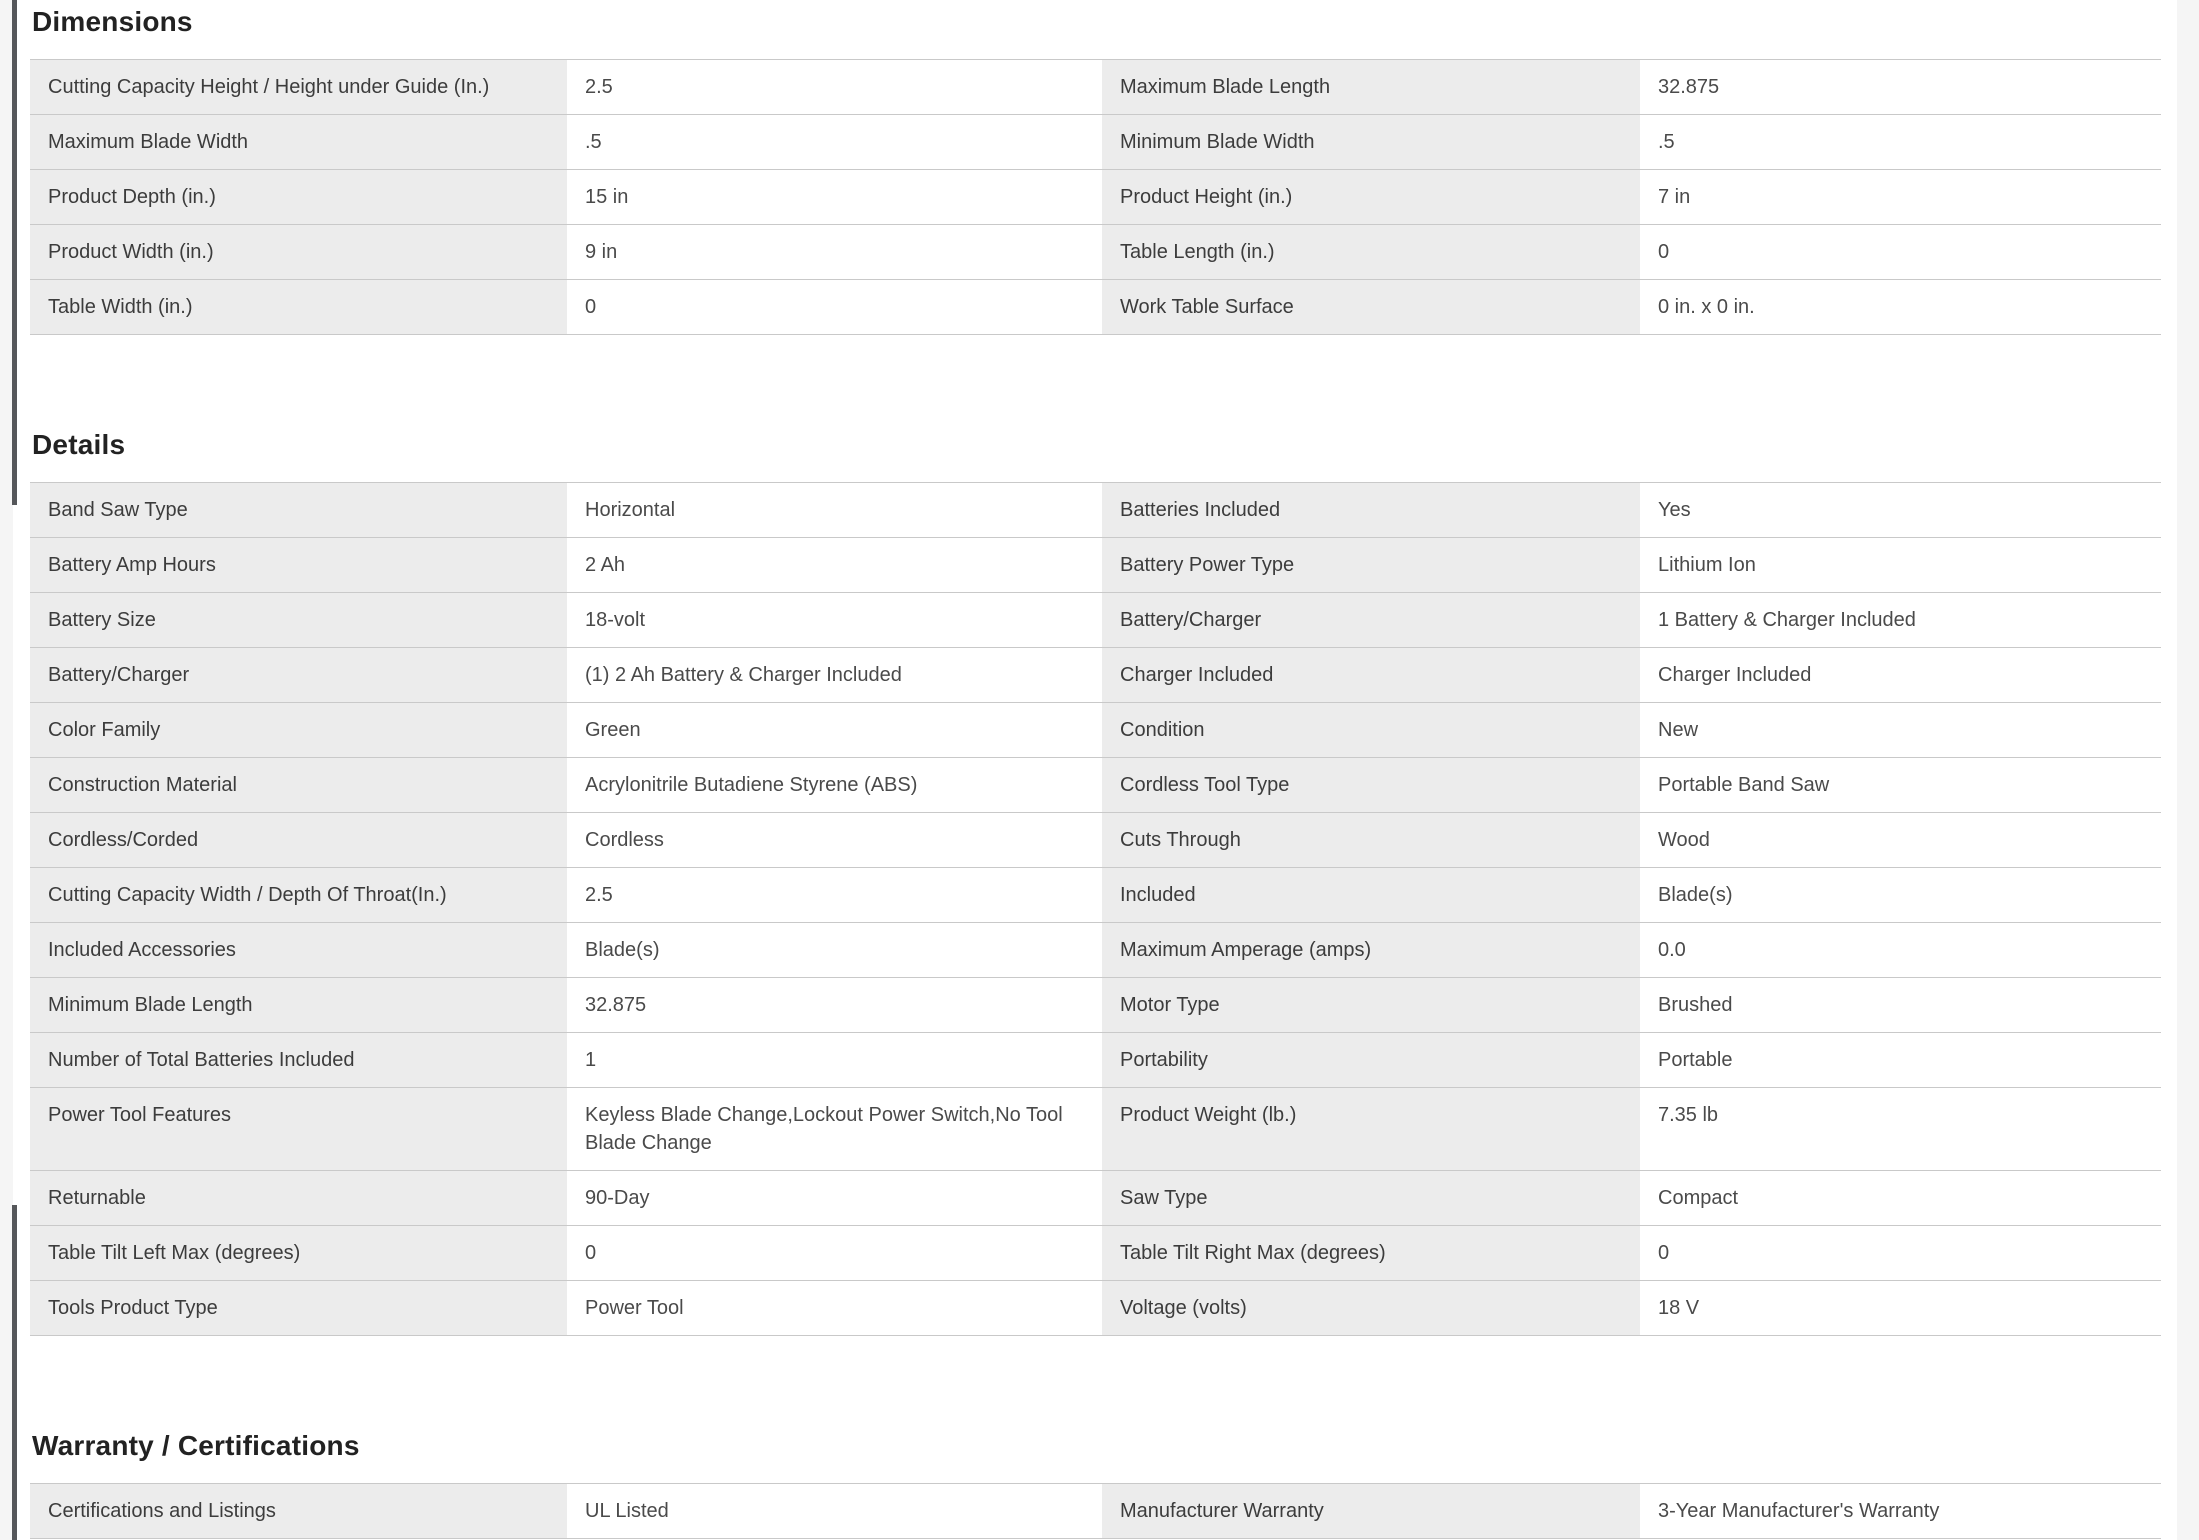 Image resolution: width=2199 pixels, height=1540 pixels. What do you see at coordinates (1900, 1060) in the screenshot?
I see `spec-value: Portable` at bounding box center [1900, 1060].